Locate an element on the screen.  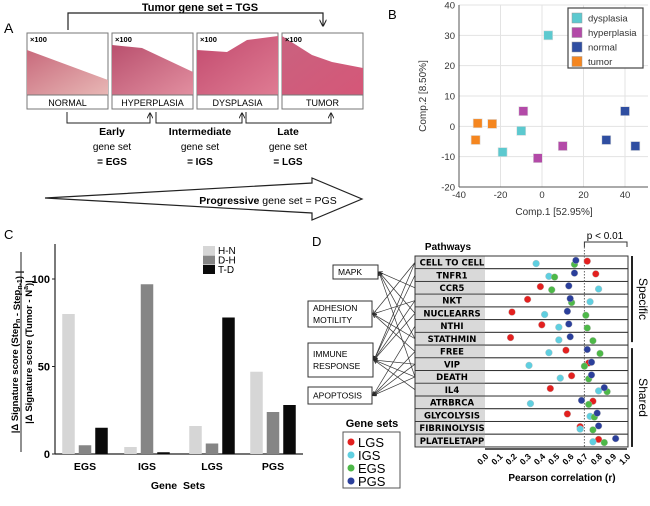
category-box-adhesion-motility: ADHESION MOTILITY is located at coordinates (340, 314).